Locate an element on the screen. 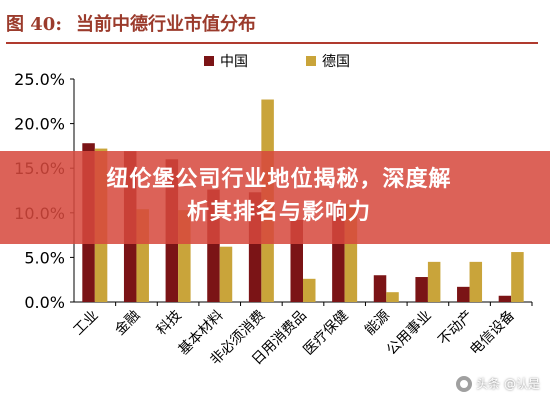  figure-title-text: 当前中德行业市值分布 is located at coordinates (165, 24).